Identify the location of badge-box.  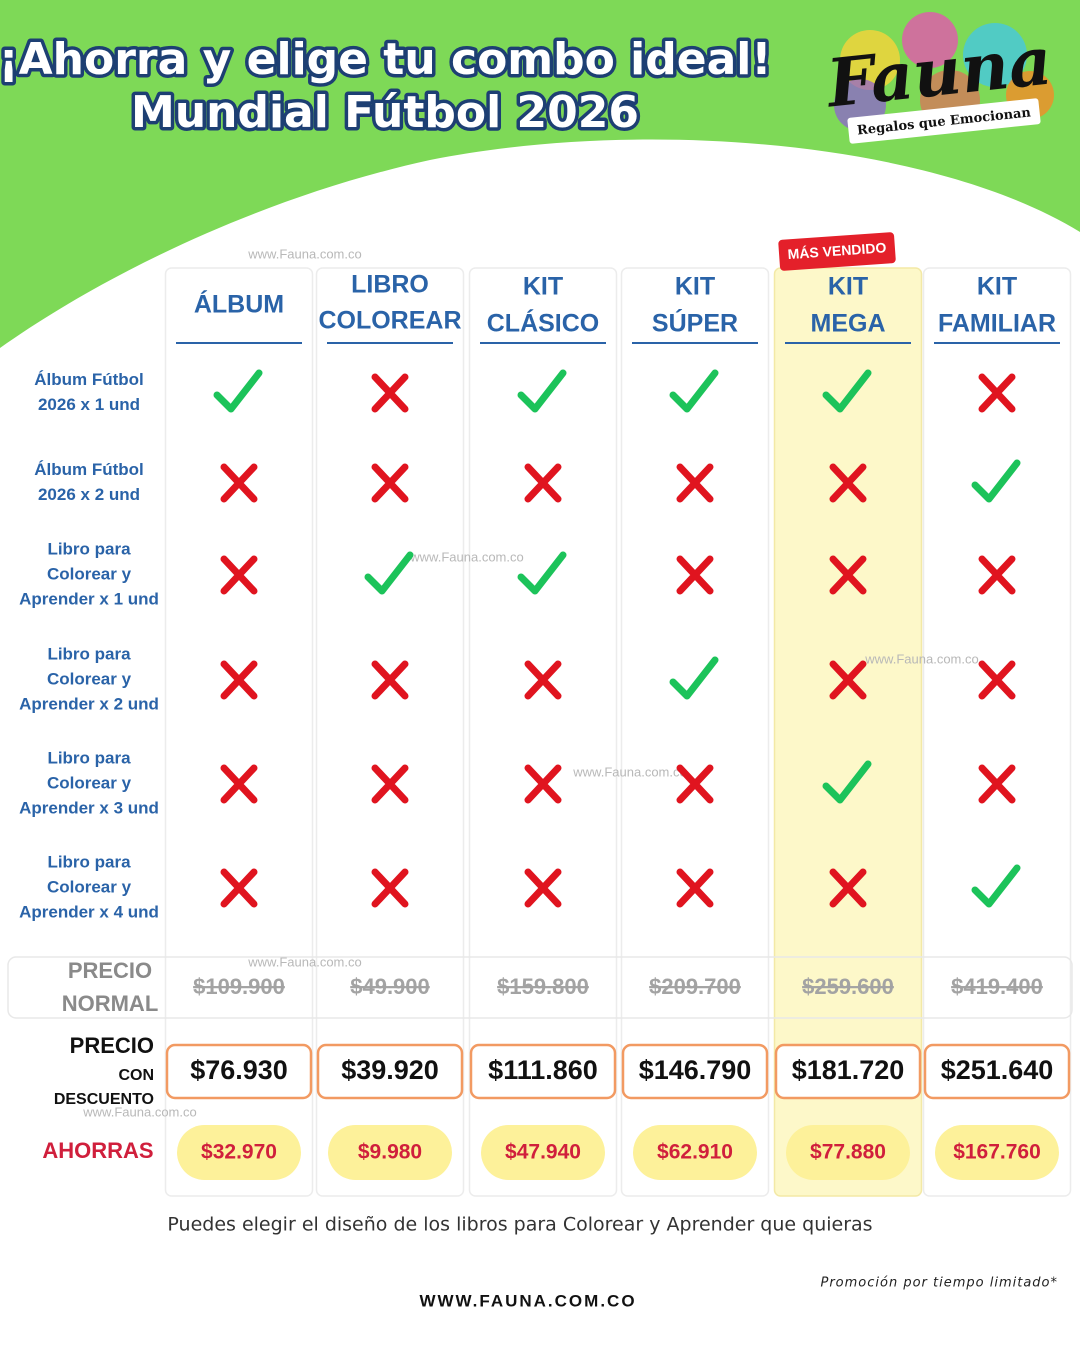
(837, 251).